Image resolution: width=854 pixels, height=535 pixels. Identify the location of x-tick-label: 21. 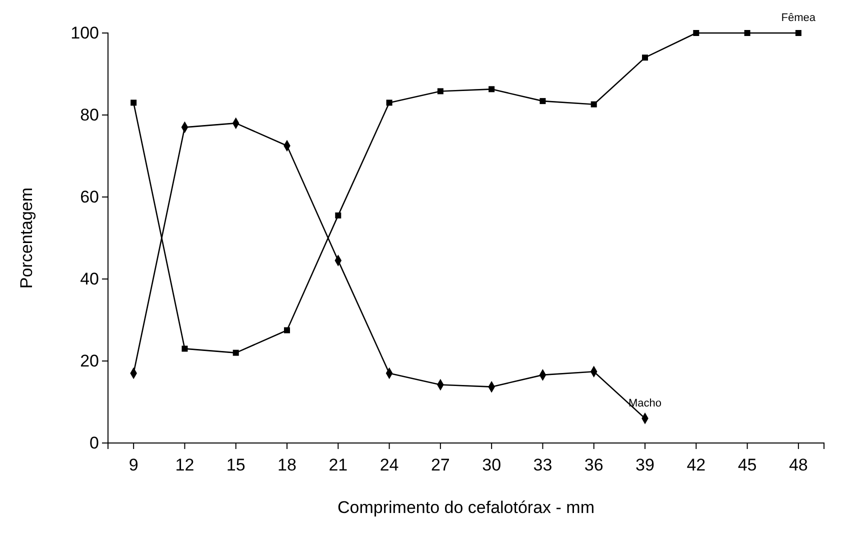
(338, 465).